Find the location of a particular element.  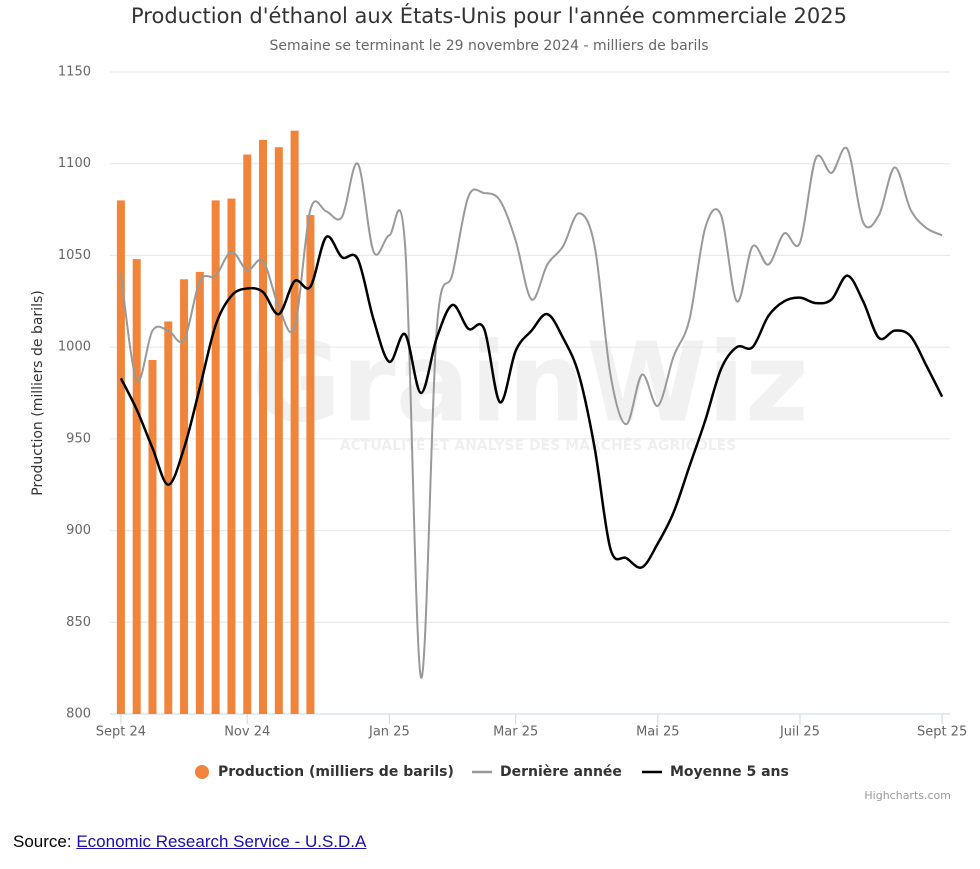

credits: Highcharts.com is located at coordinates (907, 795).